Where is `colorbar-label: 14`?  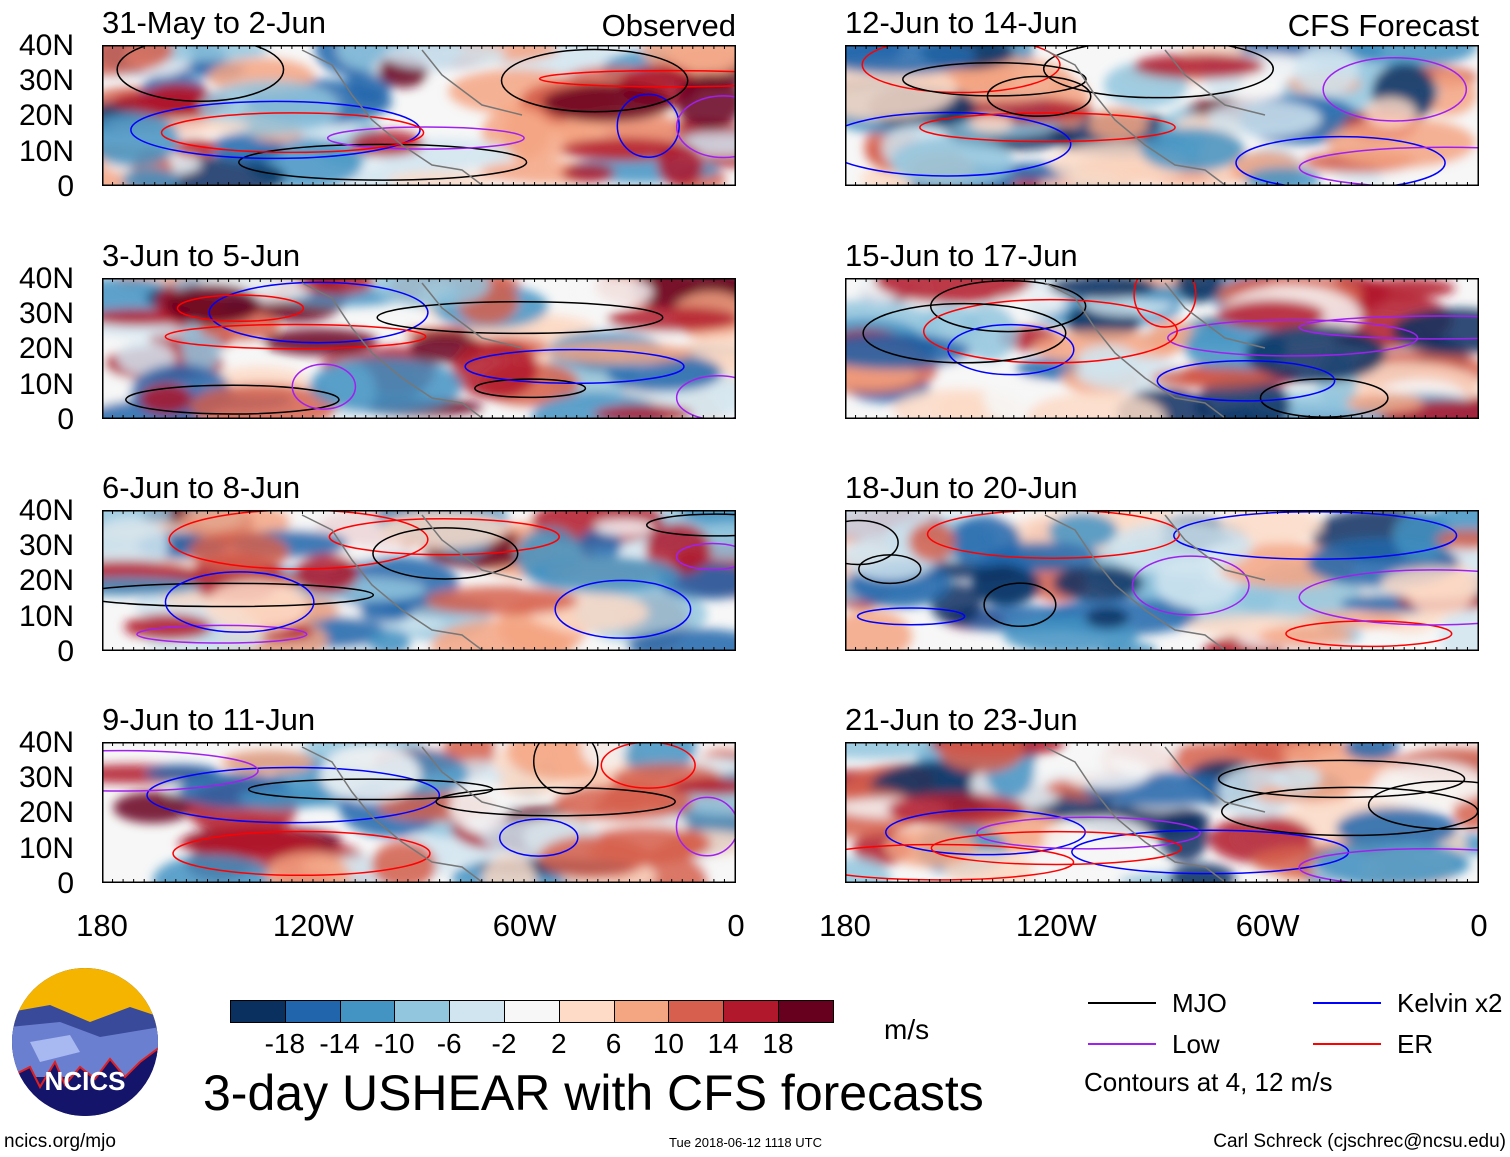
colorbar-label: 14 is located at coordinates (723, 1043).